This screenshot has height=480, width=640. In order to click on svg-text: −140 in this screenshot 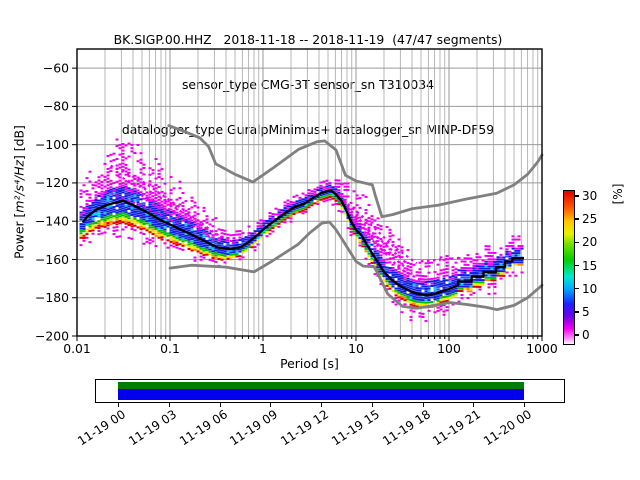, I will do `click(52, 221)`.